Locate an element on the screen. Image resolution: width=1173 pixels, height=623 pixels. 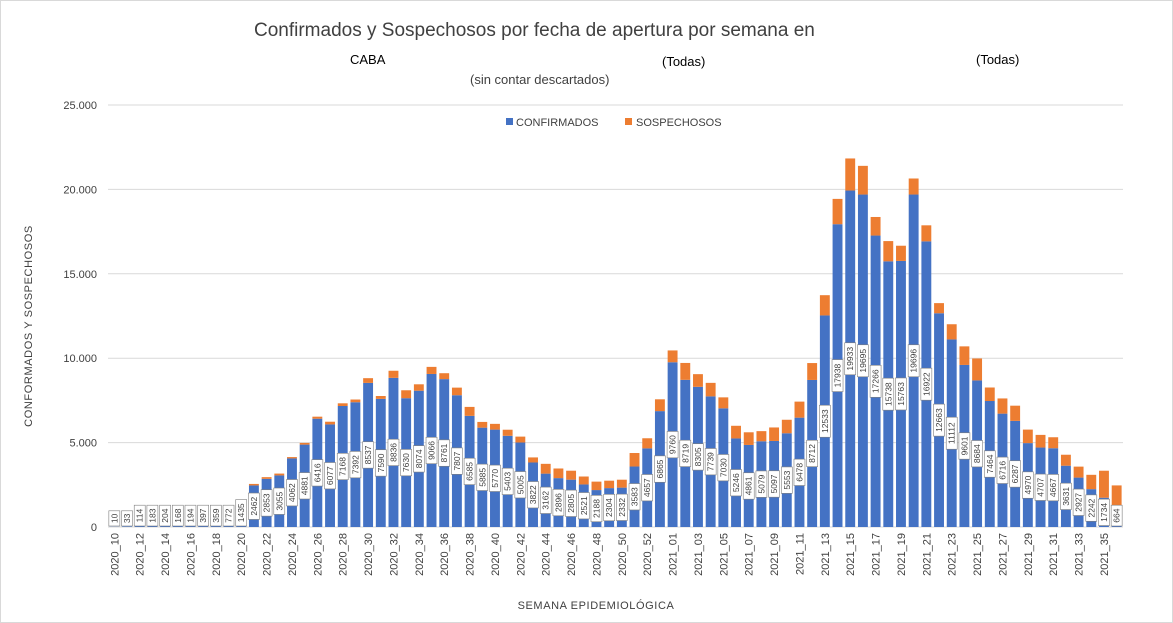
data-label: 2304 is located at coordinates (609, 508).